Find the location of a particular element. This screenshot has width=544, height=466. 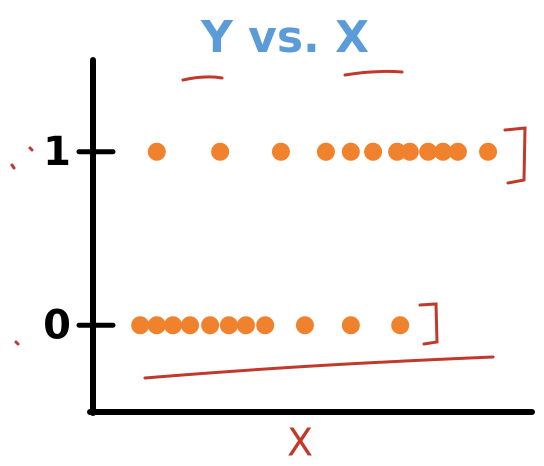

y-tick-label: 0 is located at coordinates (57, 325).